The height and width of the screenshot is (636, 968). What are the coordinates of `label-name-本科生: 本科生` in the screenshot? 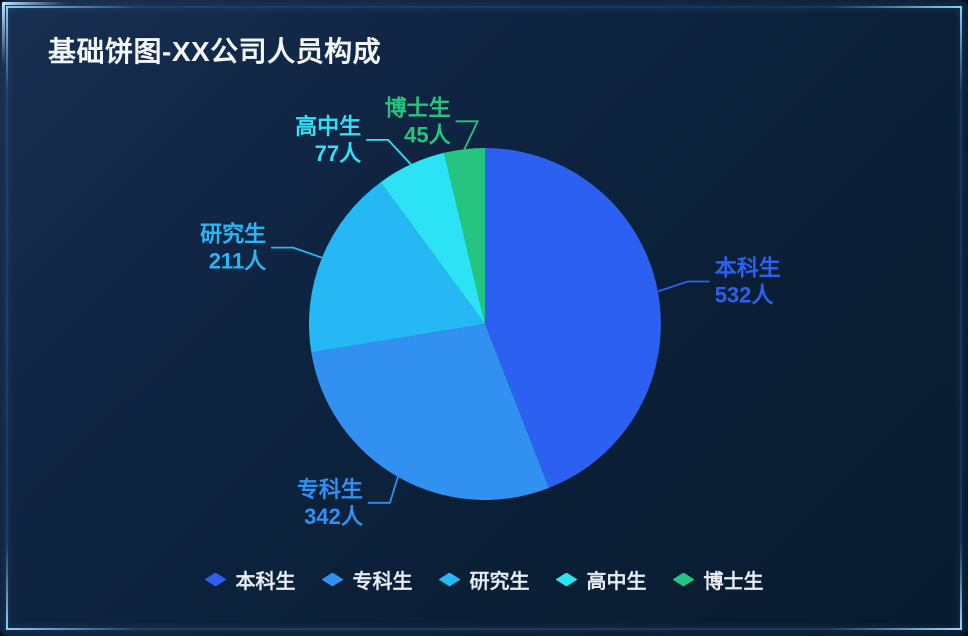 It's located at (748, 268).